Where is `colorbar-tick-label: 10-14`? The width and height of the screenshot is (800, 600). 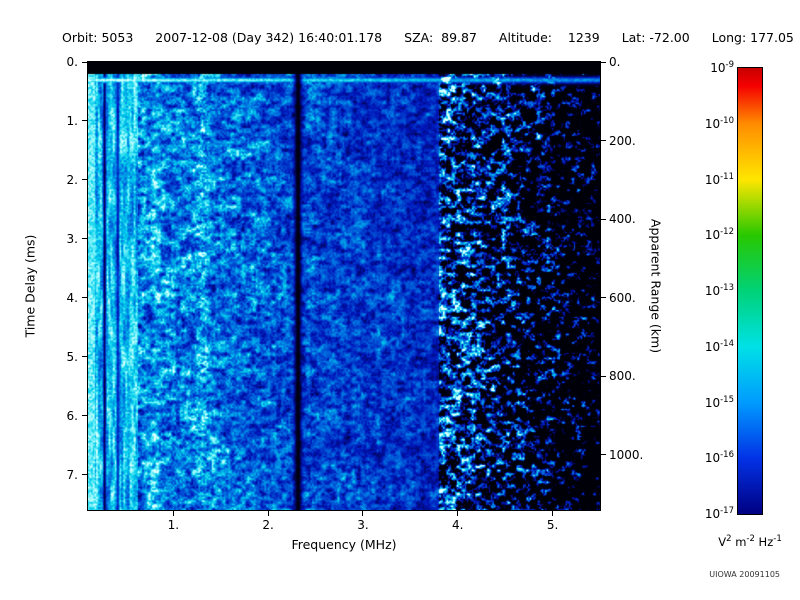
colorbar-tick-label: 10-14 is located at coordinates (719, 346).